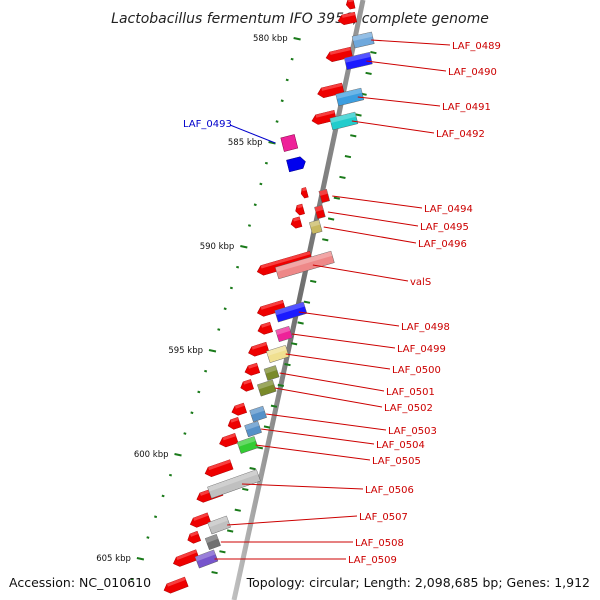 Image resolution: width=600 pixels, height=600 pixels. What do you see at coordinates (416, 370) in the screenshot?
I see `gene-label: LAF_0500` at bounding box center [416, 370].